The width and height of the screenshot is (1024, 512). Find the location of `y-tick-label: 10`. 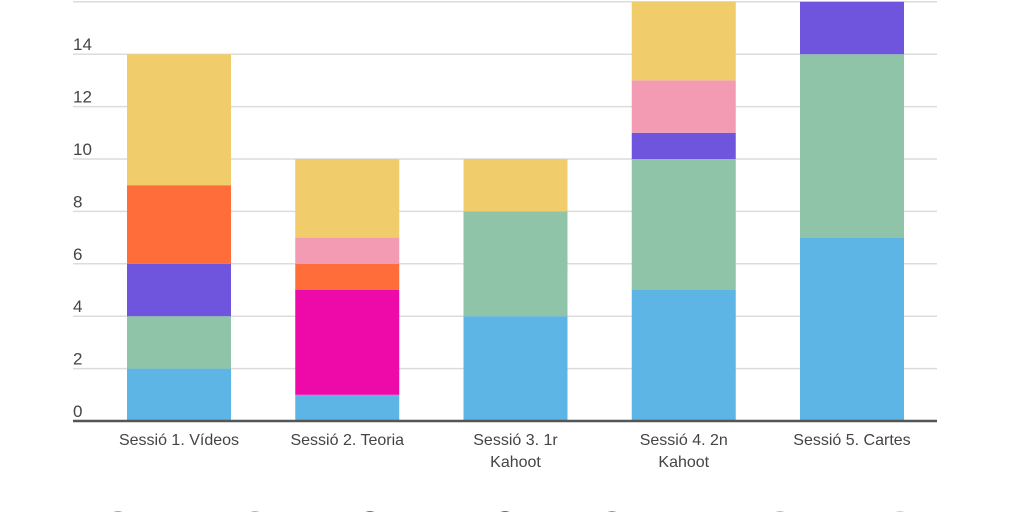

y-tick-label: 10 is located at coordinates (82, 149).